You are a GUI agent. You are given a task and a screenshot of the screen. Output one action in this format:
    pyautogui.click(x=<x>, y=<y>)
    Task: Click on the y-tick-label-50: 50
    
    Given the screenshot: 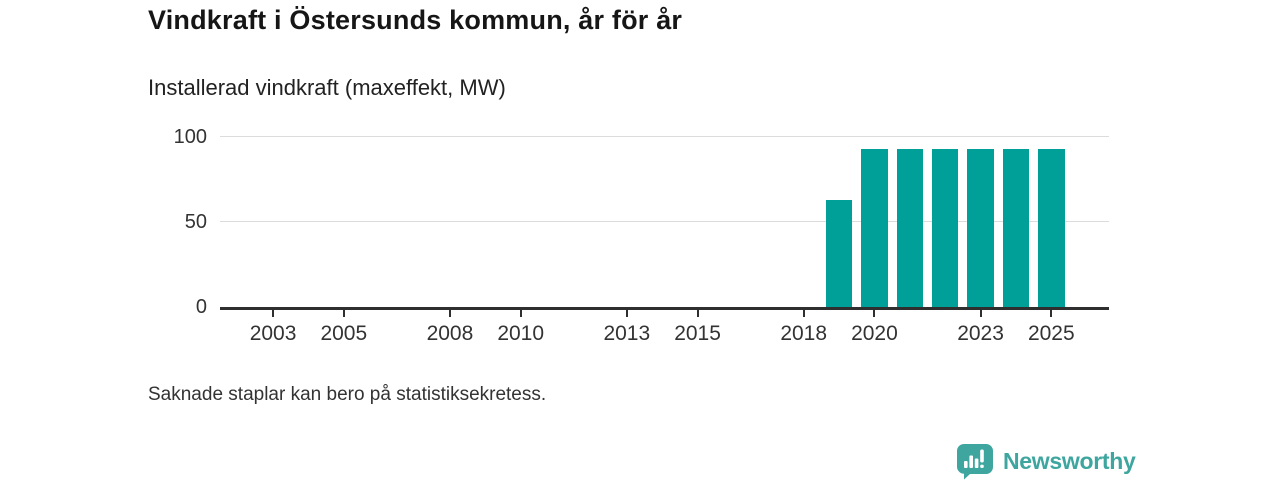 What is the action you would take?
    pyautogui.click(x=195, y=222)
    